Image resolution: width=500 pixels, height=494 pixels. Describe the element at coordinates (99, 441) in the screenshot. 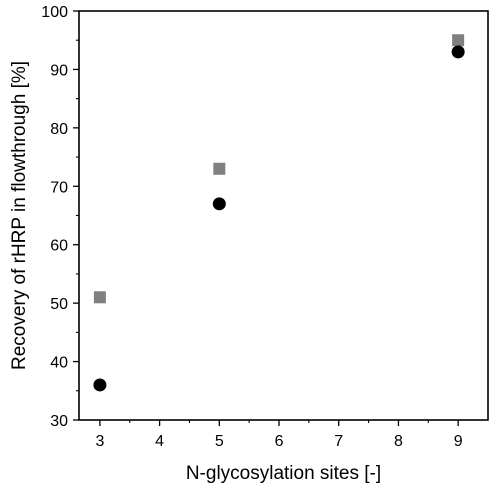

I see `x-tick-label: 3` at that location.